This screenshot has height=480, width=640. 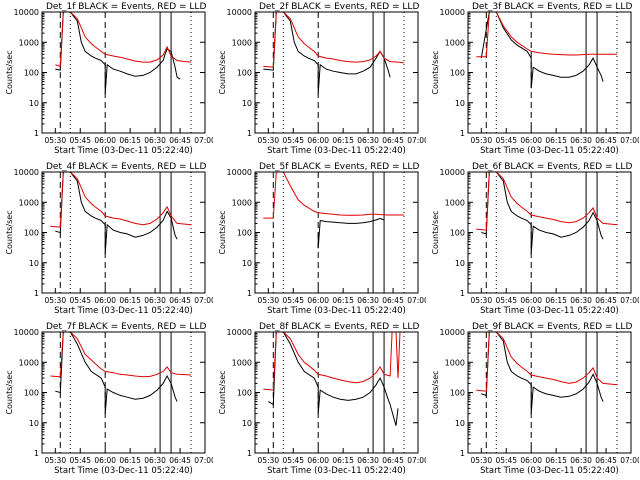 What do you see at coordinates (339, 327) in the screenshot?
I see `panel-title: Det_8f BLACK = Events, RED = LLD` at bounding box center [339, 327].